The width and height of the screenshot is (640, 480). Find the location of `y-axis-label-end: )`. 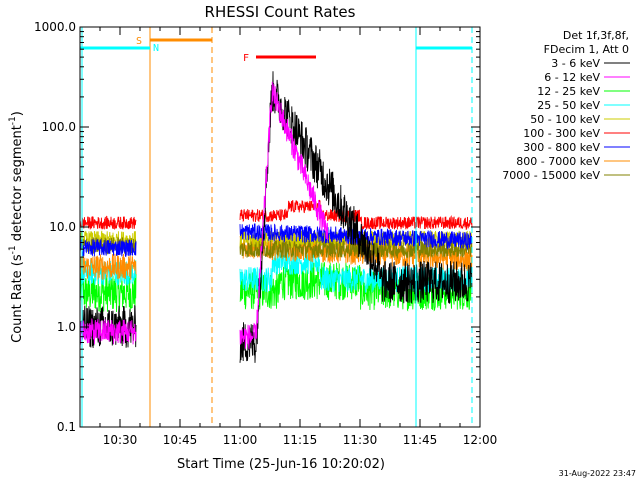

y-axis-label-end: ) is located at coordinates (17, 113).